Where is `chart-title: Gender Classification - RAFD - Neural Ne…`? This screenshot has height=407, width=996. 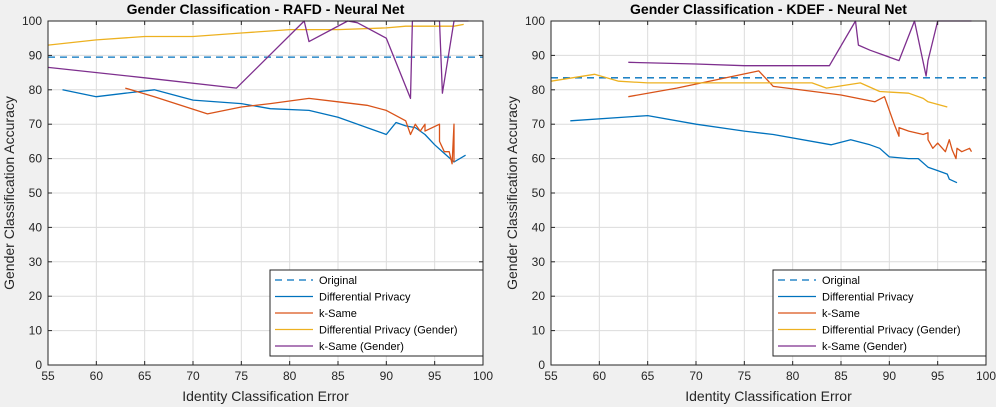 chart-title: Gender Classification - RAFD - Neural Ne… is located at coordinates (266, 9).